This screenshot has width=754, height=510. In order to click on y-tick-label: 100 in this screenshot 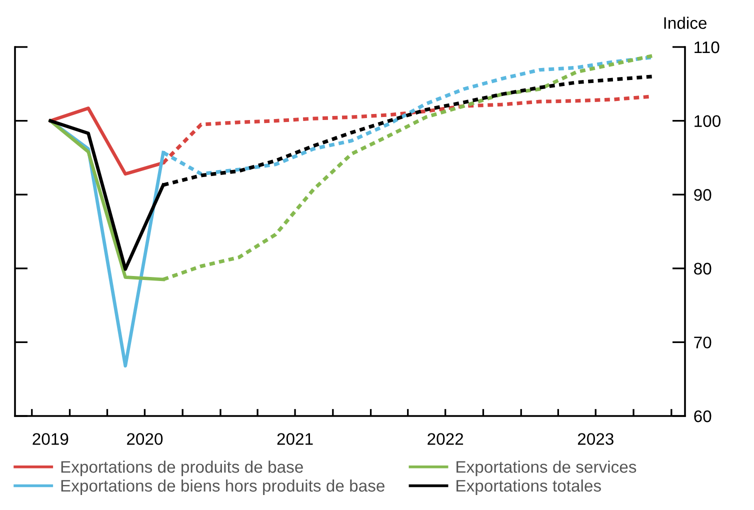, I will do `click(707, 121)`.